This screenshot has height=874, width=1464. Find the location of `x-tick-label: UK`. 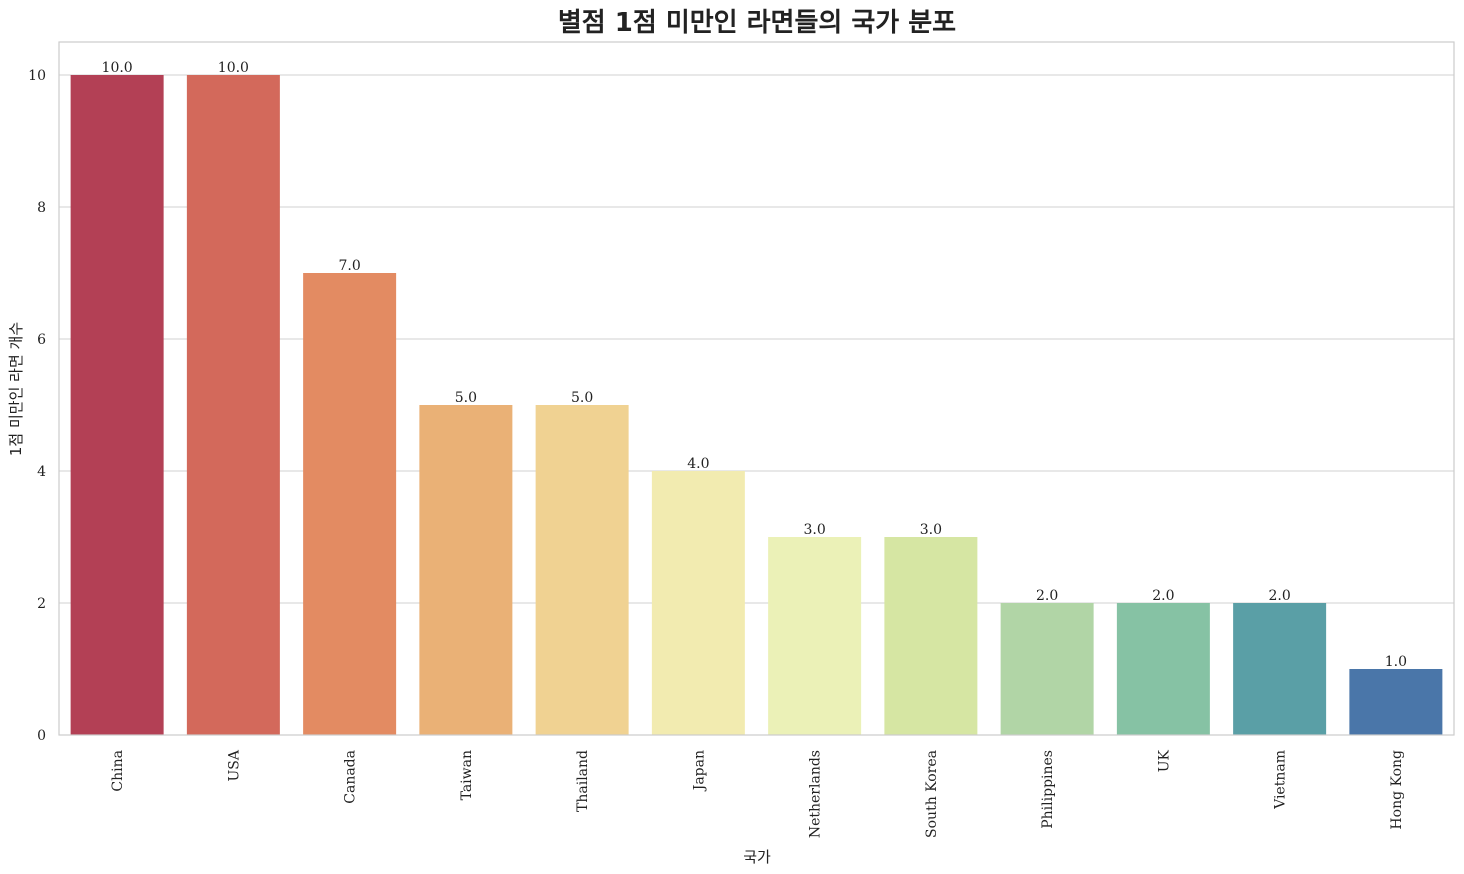

x-tick-label: UK is located at coordinates (1164, 760).